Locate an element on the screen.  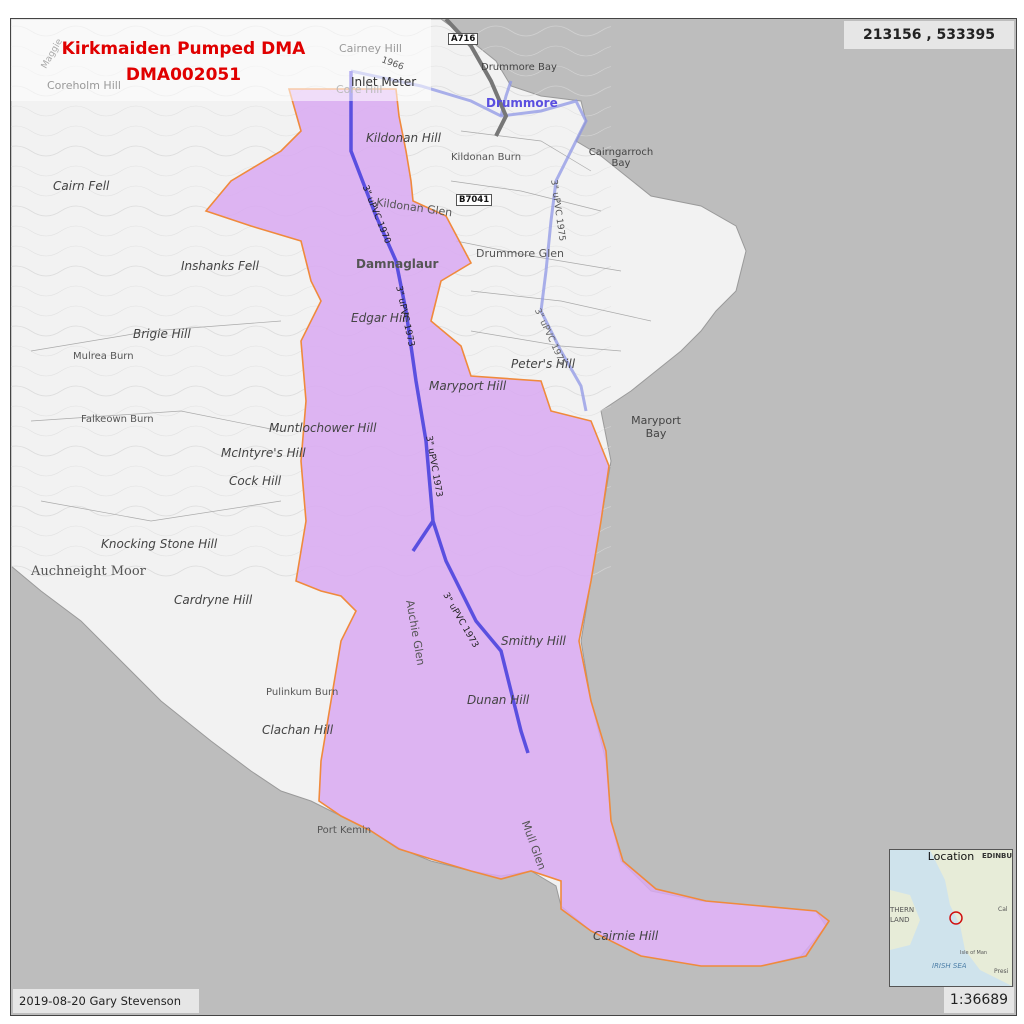
label-auchneight-moor: Auchneight Moor is located at coordinates (88, 571).